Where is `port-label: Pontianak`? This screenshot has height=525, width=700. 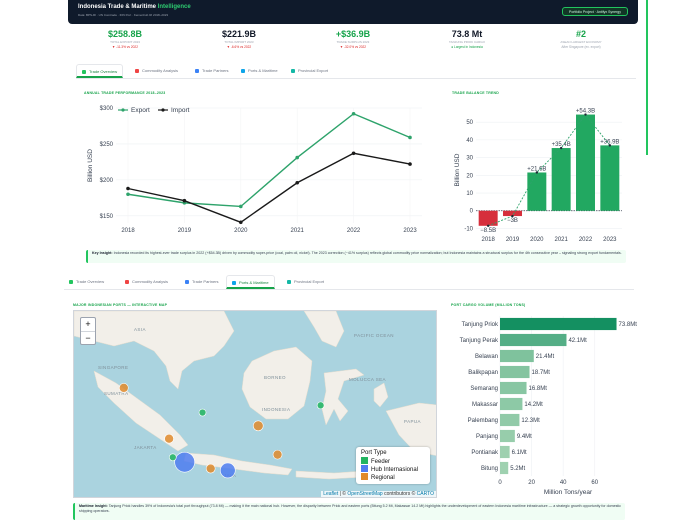 port-label: Pontianak is located at coordinates (485, 453).